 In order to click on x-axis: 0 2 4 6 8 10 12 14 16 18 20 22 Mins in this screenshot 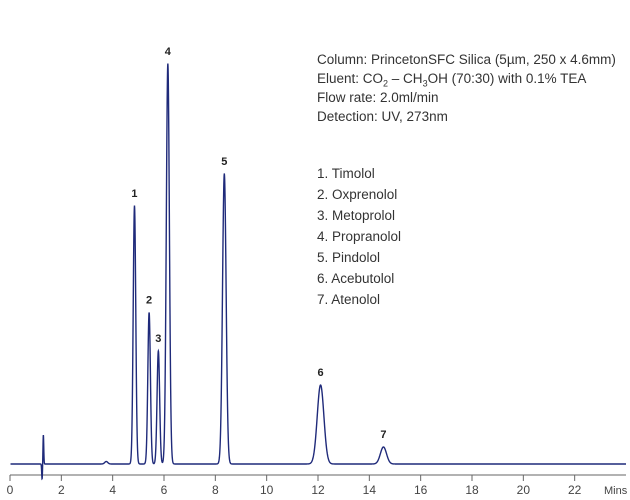, I will do `click(317, 485)`.